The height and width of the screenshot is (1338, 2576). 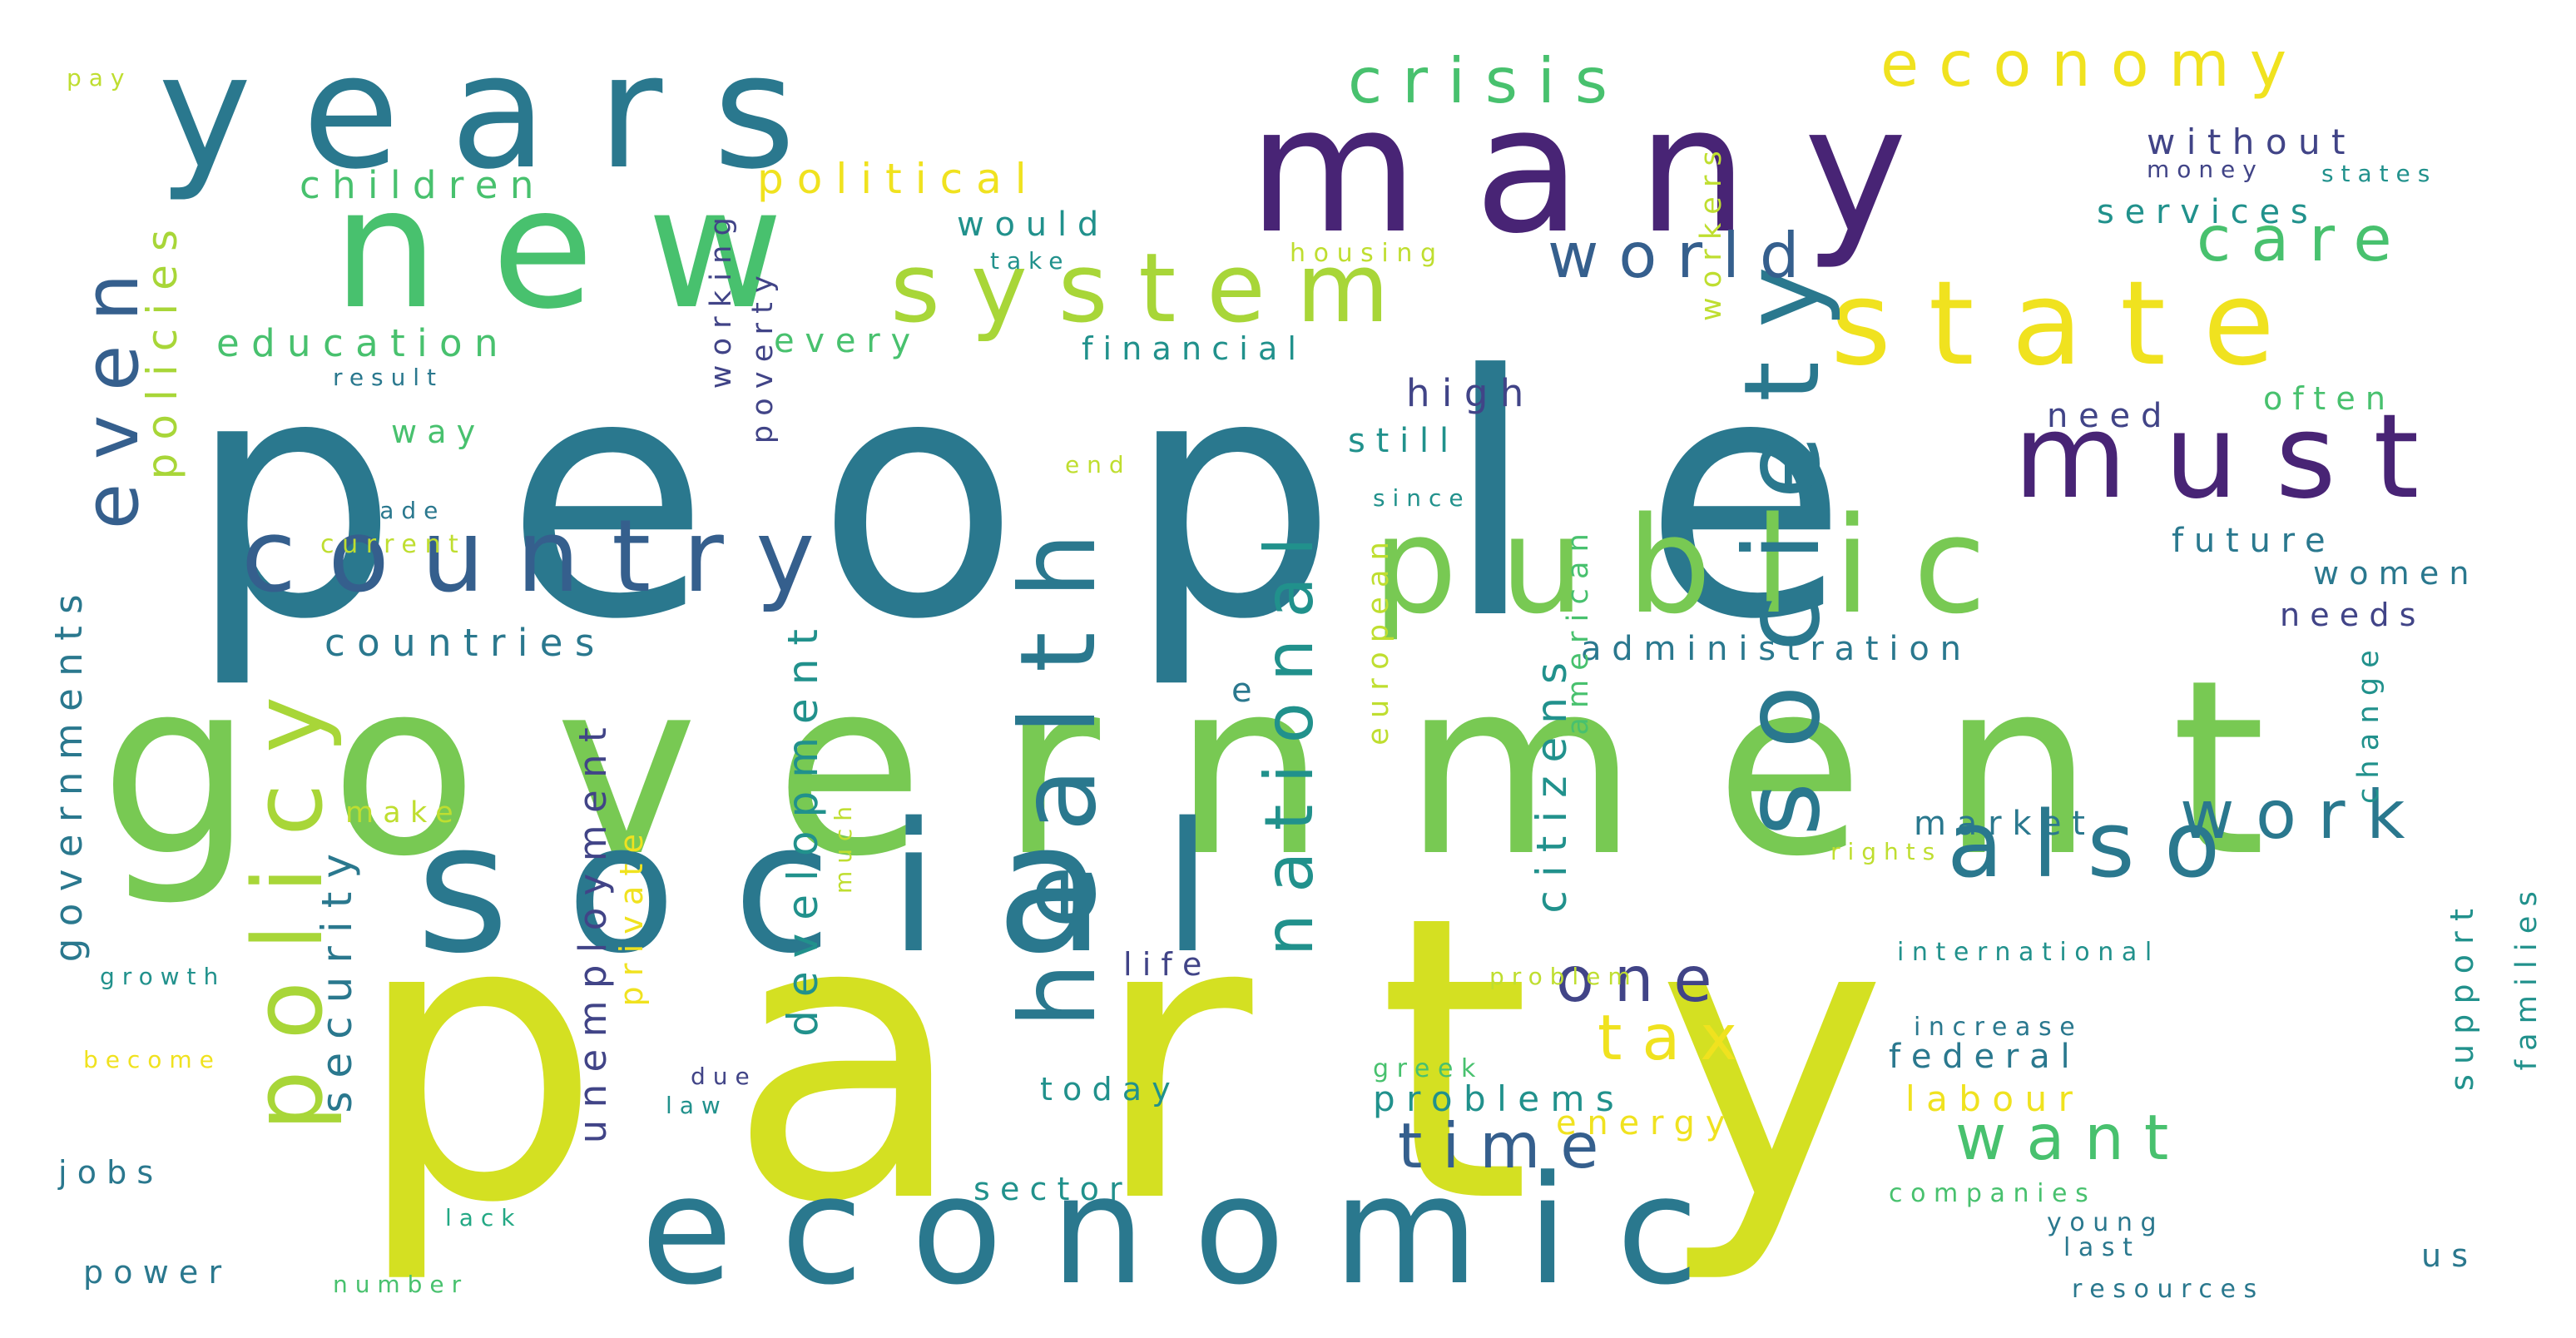 I want to click on word-support: support, so click(x=2462, y=995).